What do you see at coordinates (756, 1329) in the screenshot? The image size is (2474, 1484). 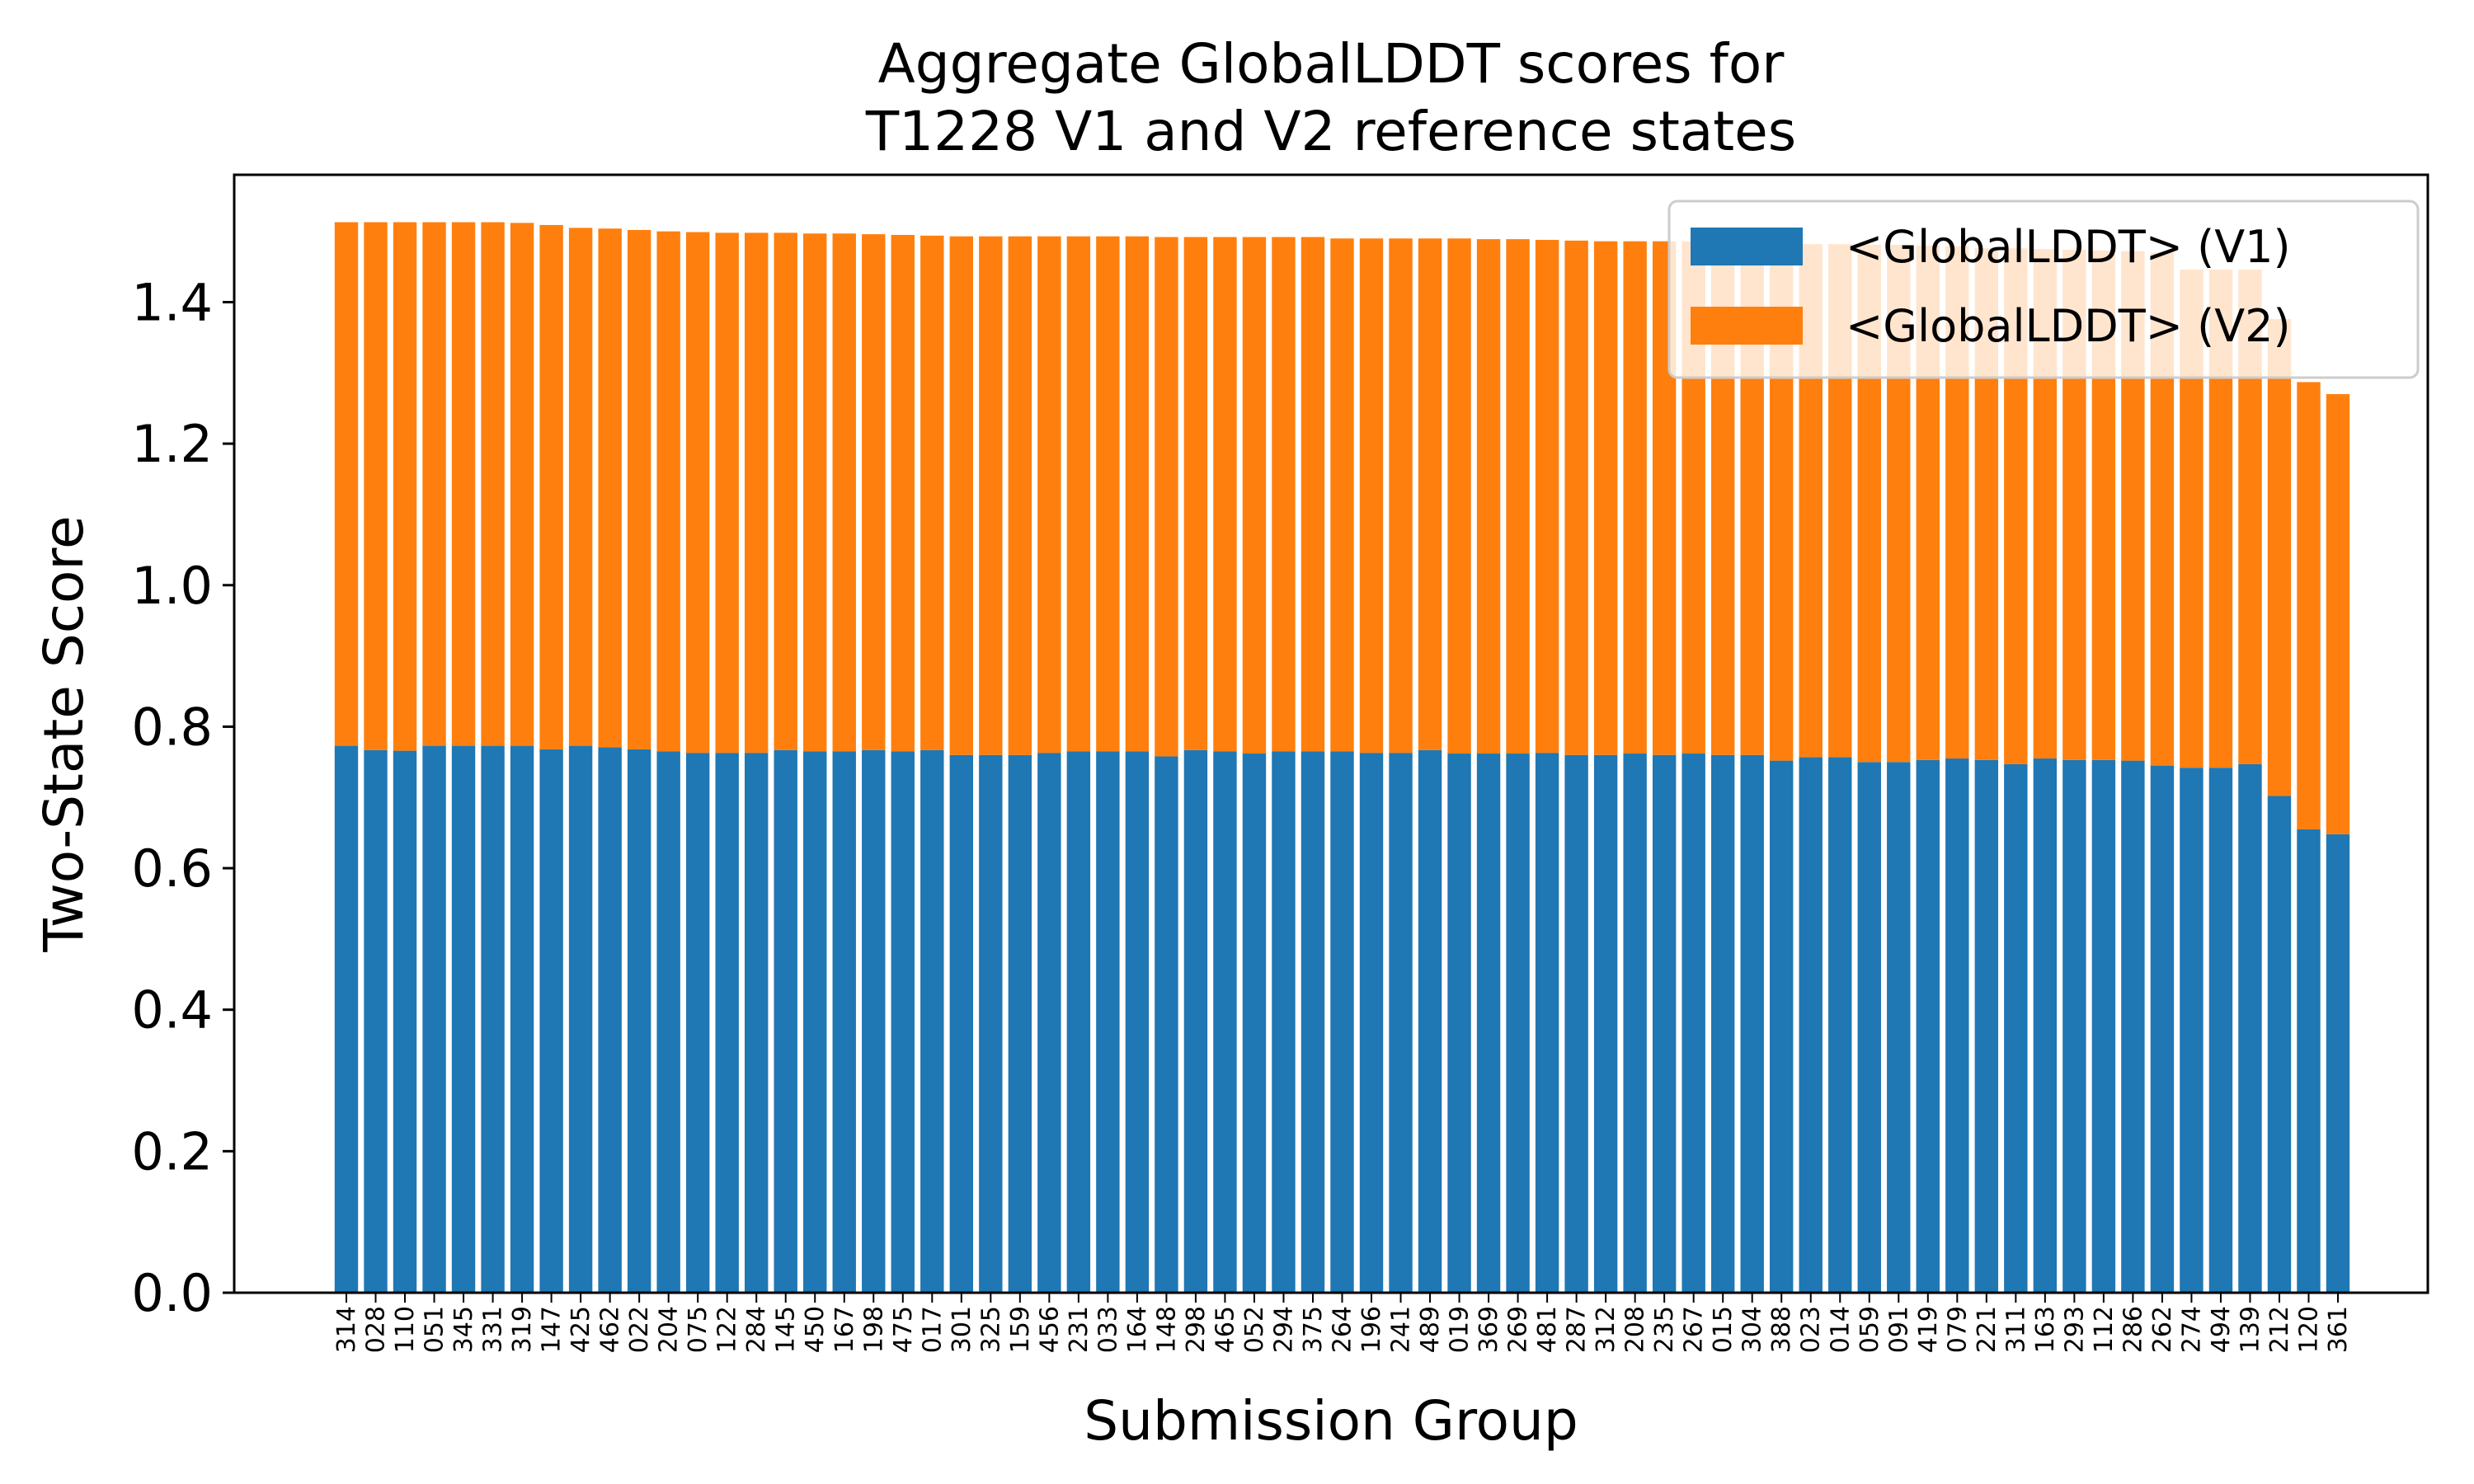 I see `x-tick-label: 284` at bounding box center [756, 1329].